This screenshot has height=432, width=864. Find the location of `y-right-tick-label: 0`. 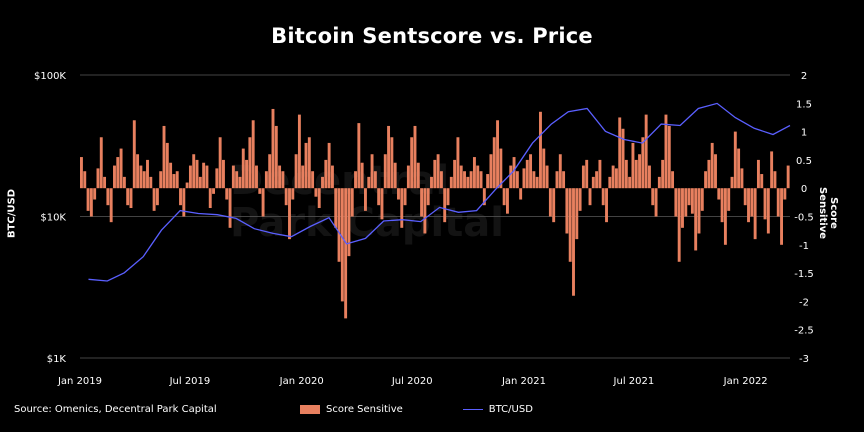

y-right-tick-label: 0 is located at coordinates (804, 189).